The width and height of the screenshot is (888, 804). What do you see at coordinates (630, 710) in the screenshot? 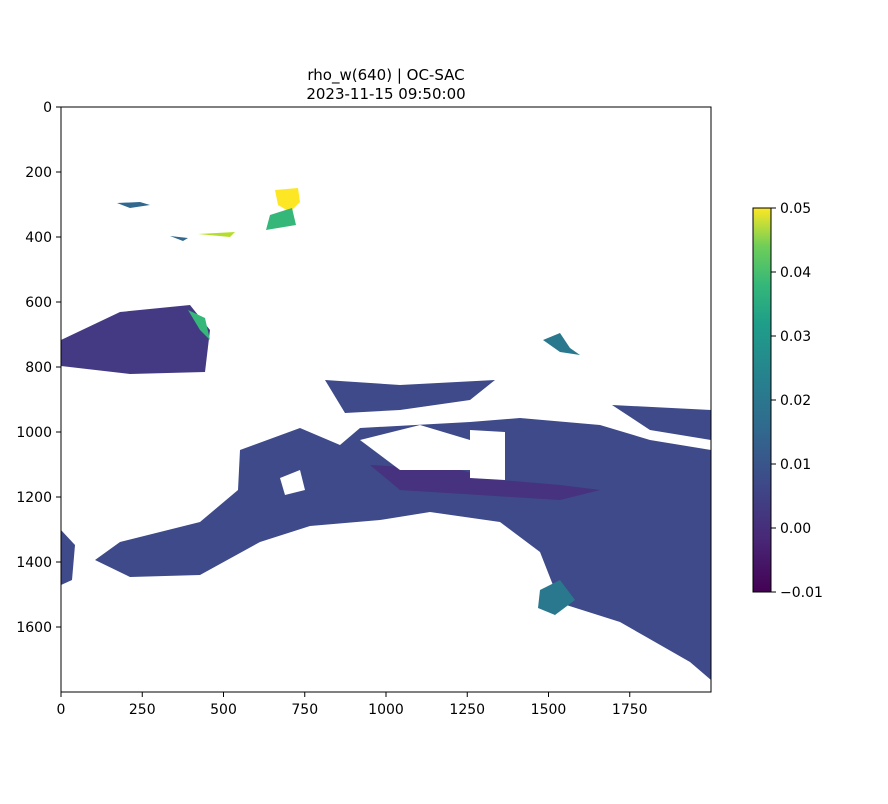
I see `x-tick-label: 1750` at bounding box center [630, 710].